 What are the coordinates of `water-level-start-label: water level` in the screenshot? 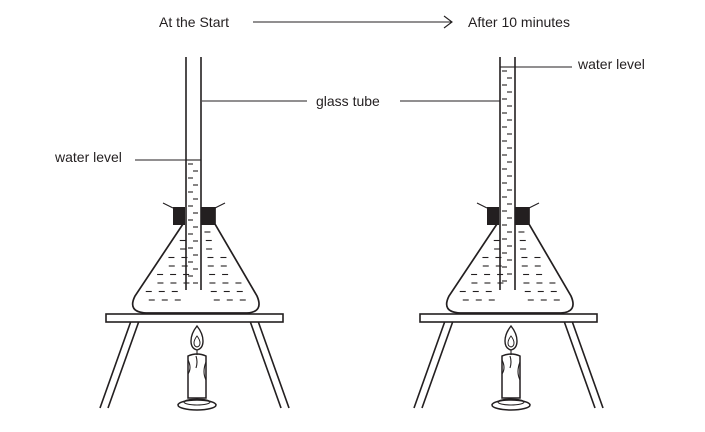 It's located at (88, 157).